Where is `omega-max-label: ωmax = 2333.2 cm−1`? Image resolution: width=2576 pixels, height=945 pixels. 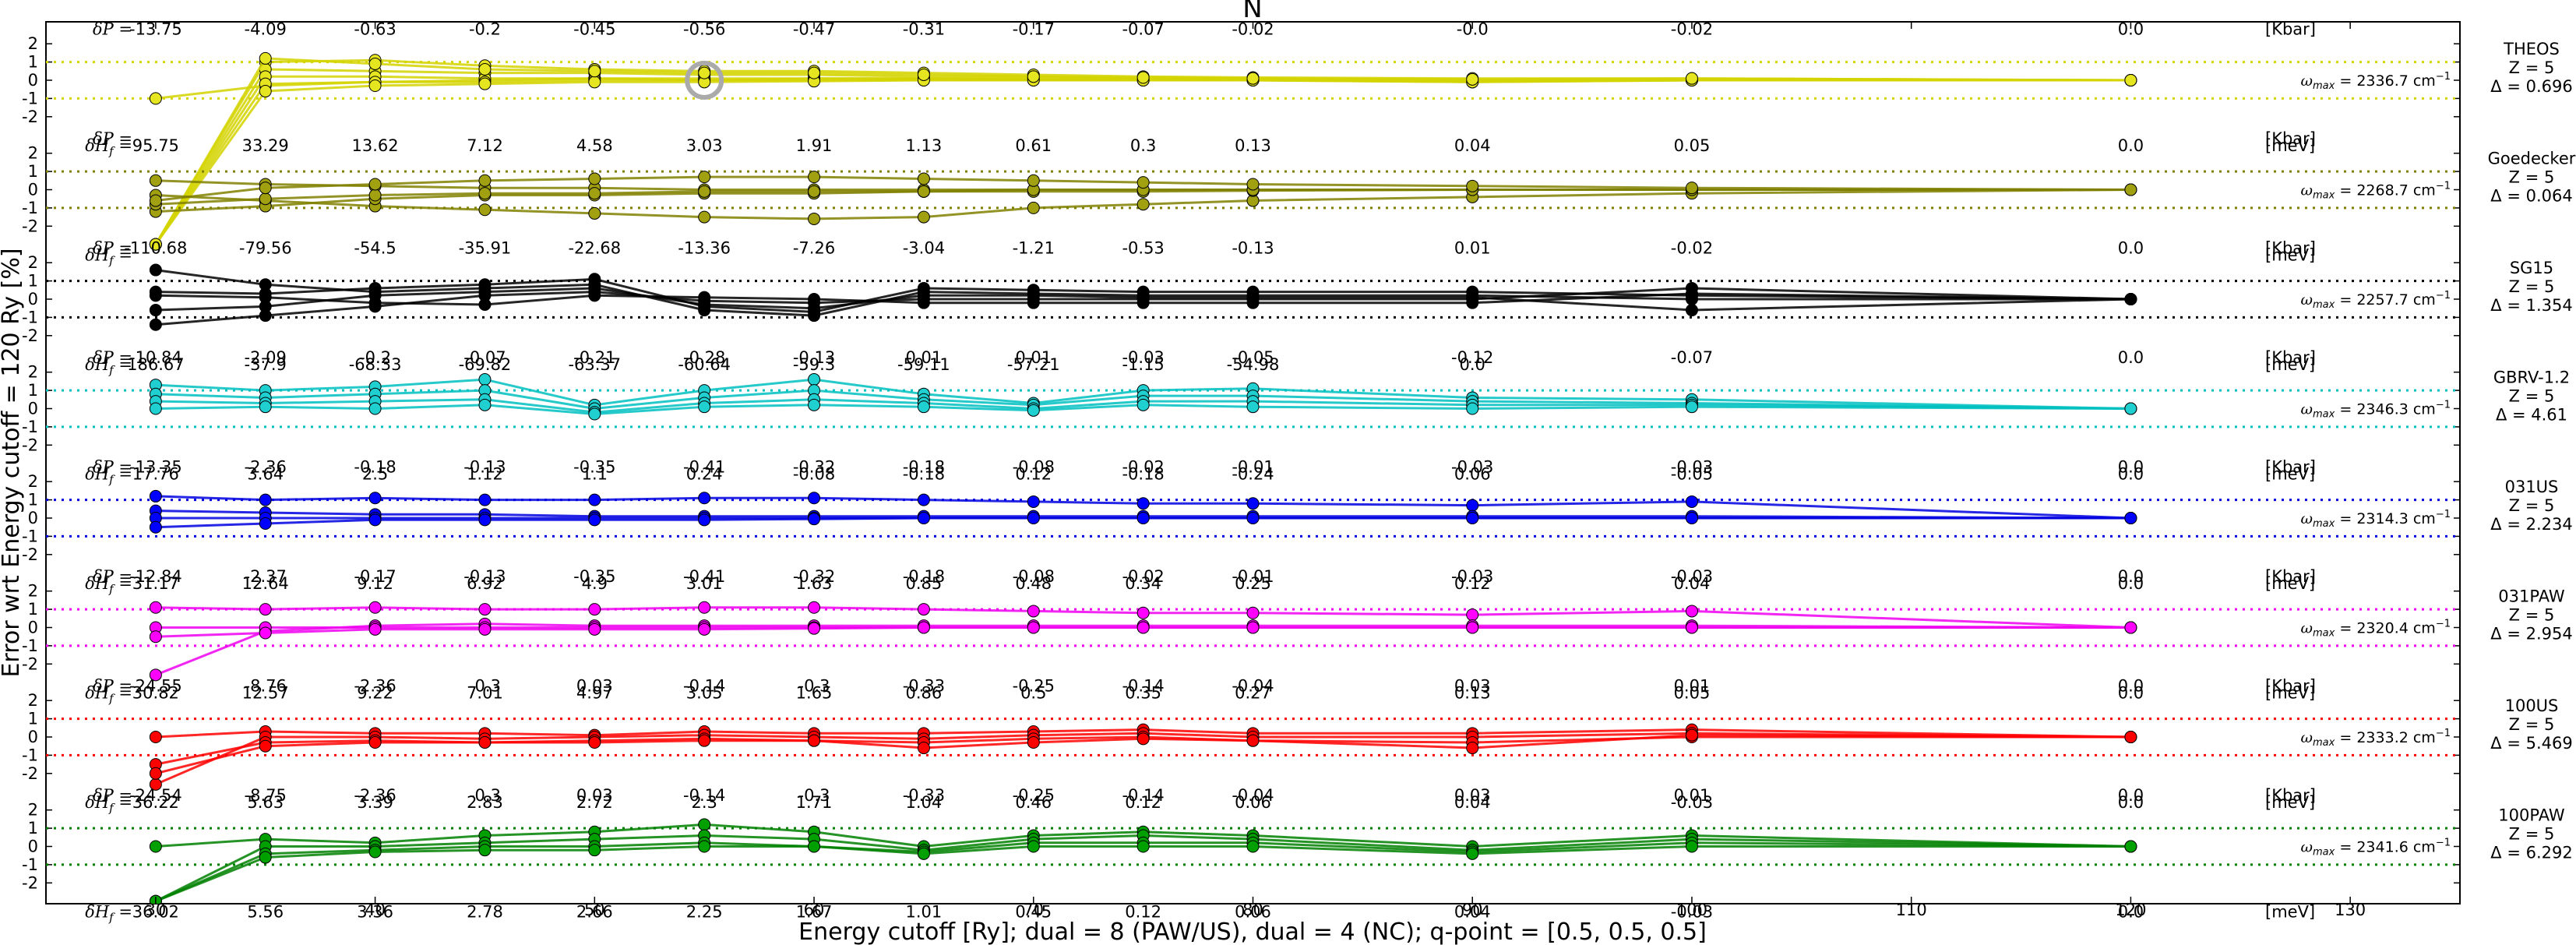 omega-max-label: ωmax = 2333.2 cm−1 is located at coordinates (2376, 738).